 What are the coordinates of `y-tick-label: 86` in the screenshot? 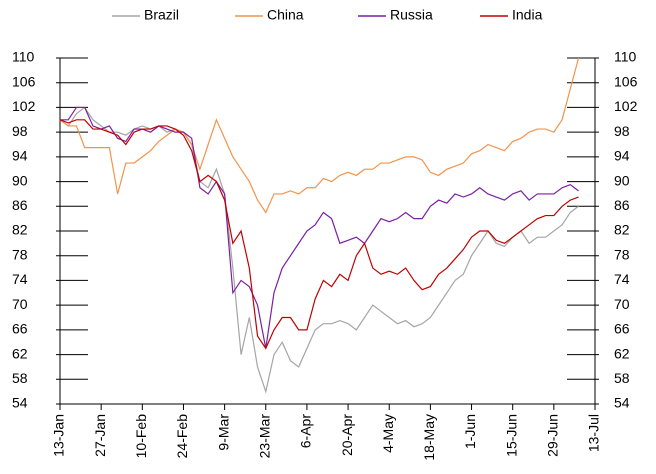 It's located at (20, 205).